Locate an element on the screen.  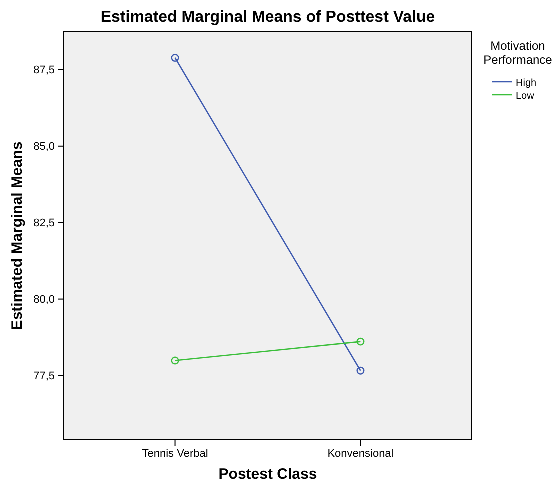
y-tick-label: 80,0 is located at coordinates (44, 300).